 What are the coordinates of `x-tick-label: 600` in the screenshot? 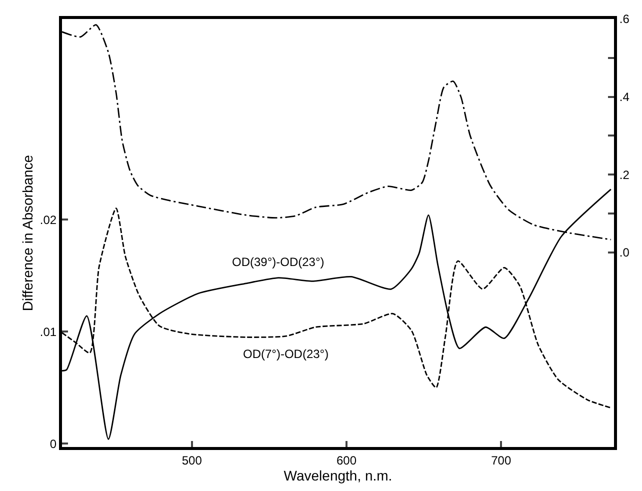 It's located at (346, 460).